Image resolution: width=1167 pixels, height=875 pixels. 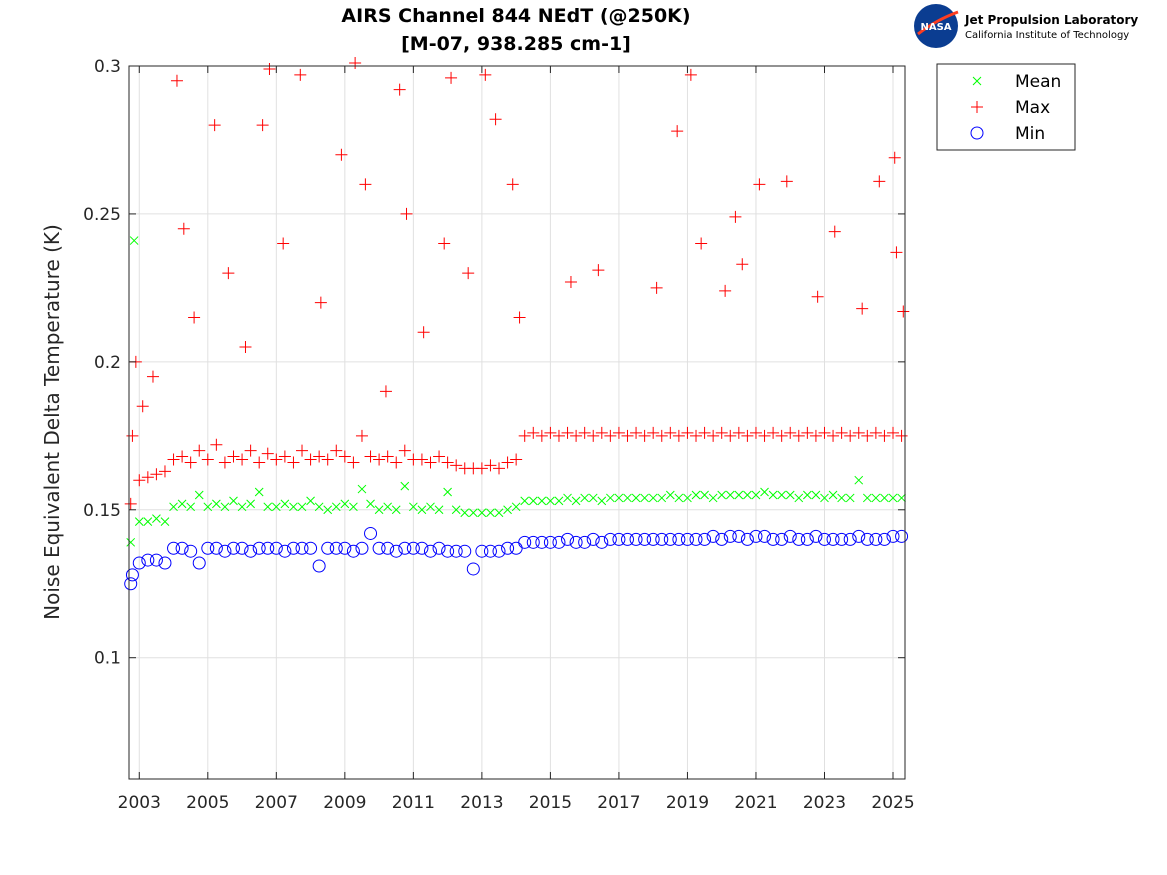 What do you see at coordinates (413, 803) in the screenshot?
I see `x-tick-label: 2011` at bounding box center [413, 803].